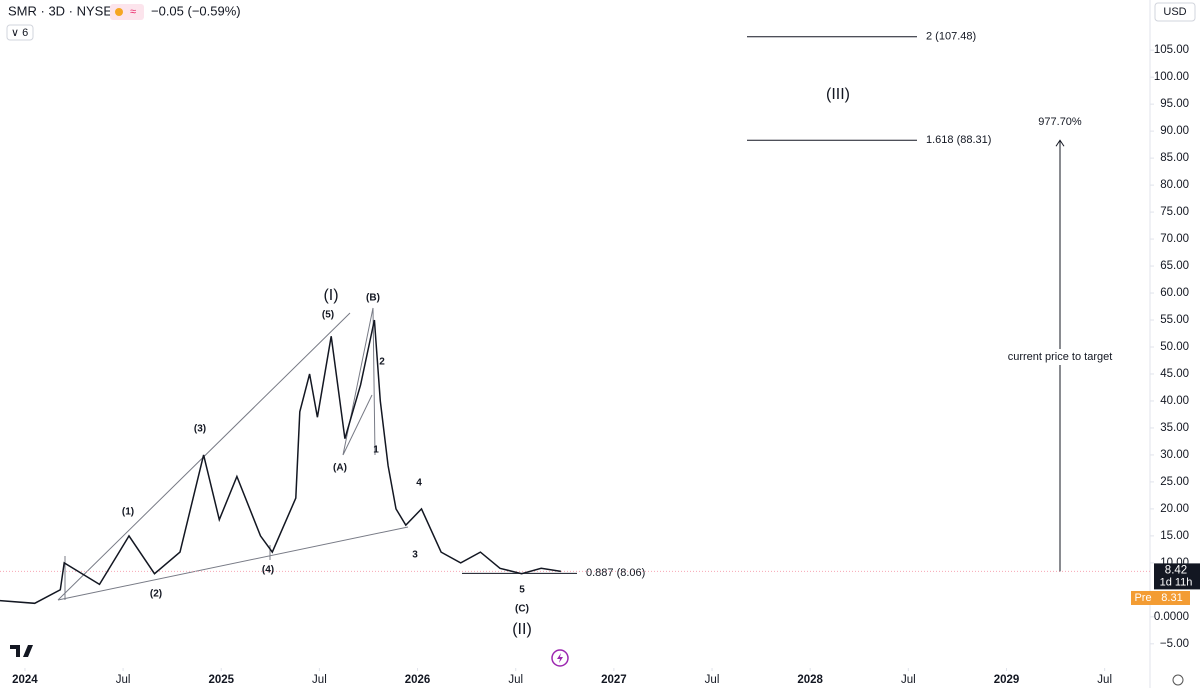 The image size is (1200, 688). What do you see at coordinates (268, 570) in the screenshot?
I see `wave-label: (4)` at bounding box center [268, 570].